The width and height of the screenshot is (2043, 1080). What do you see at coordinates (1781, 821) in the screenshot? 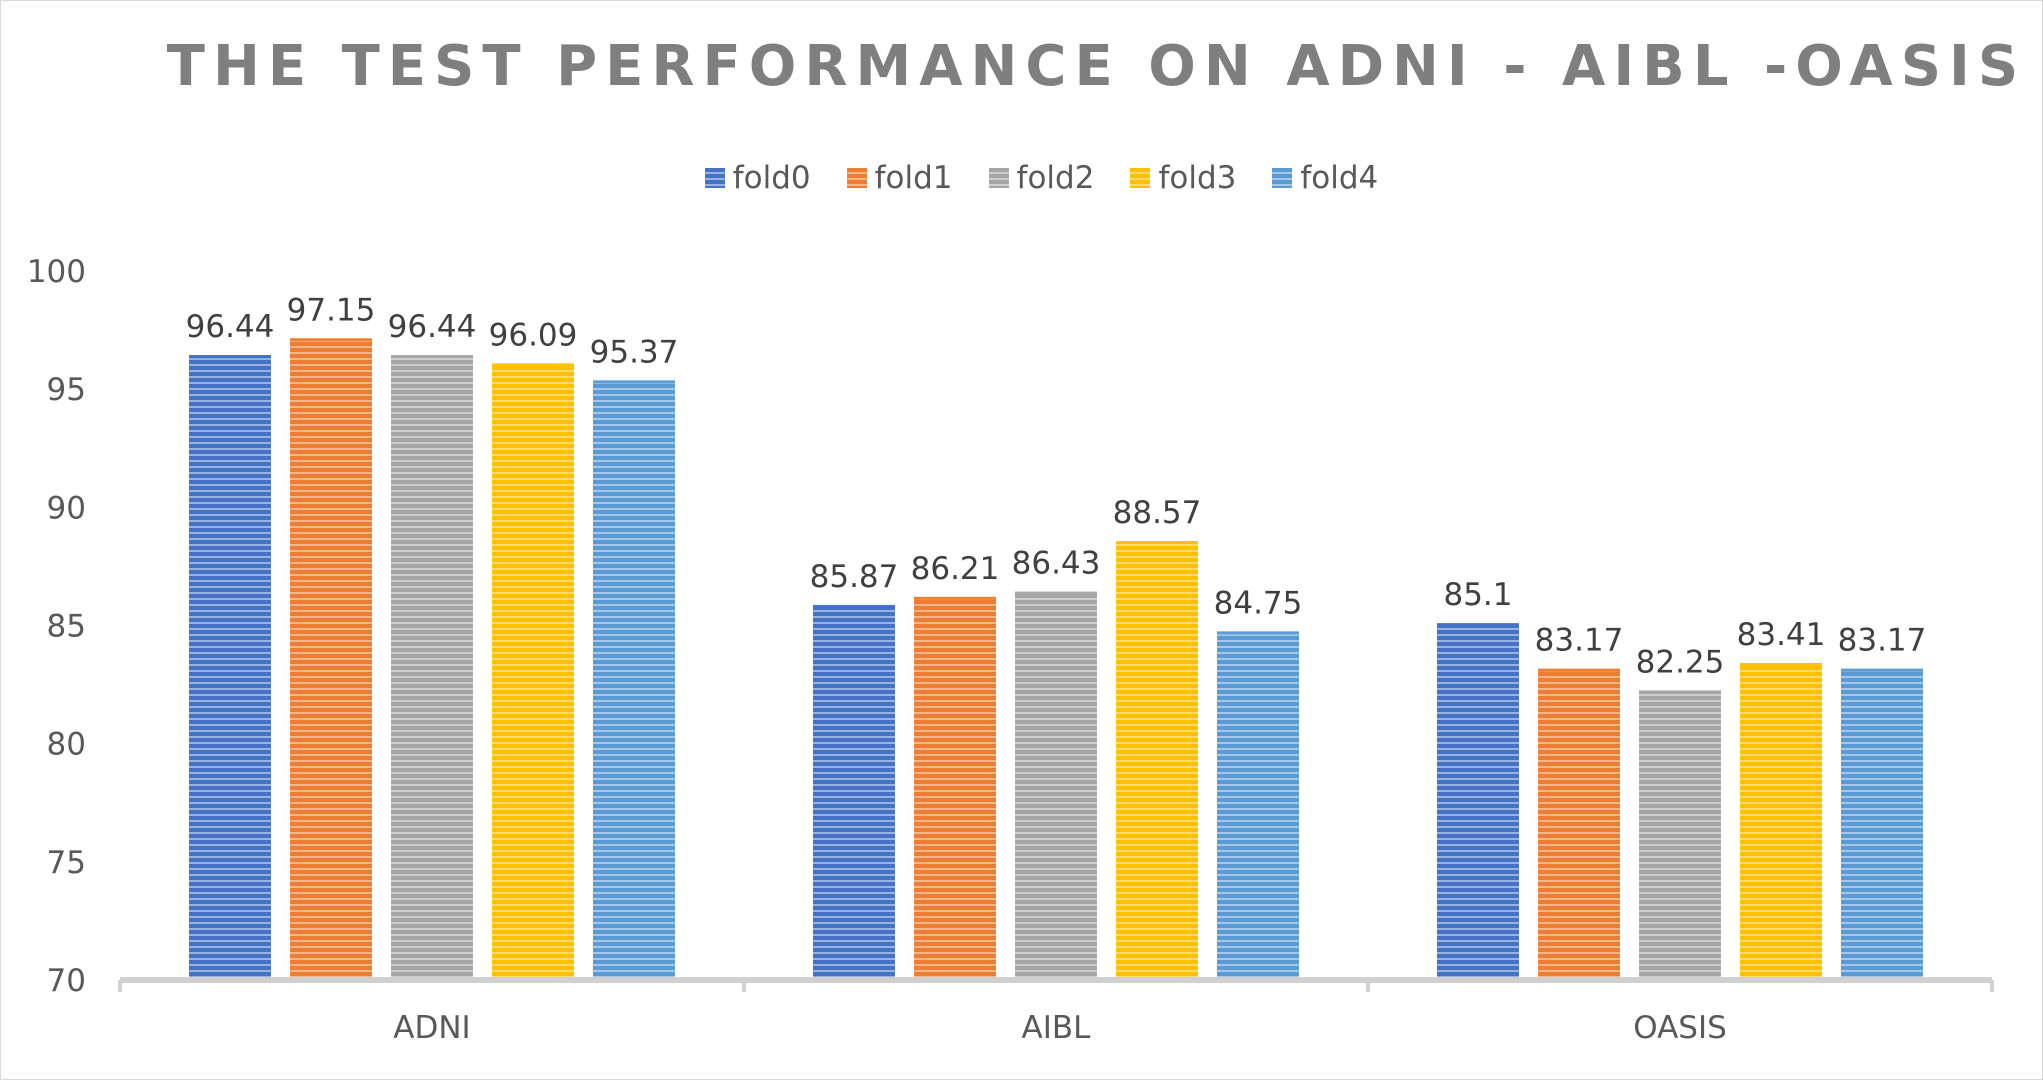
I see `bar-fold3-OASIS` at bounding box center [1781, 821].